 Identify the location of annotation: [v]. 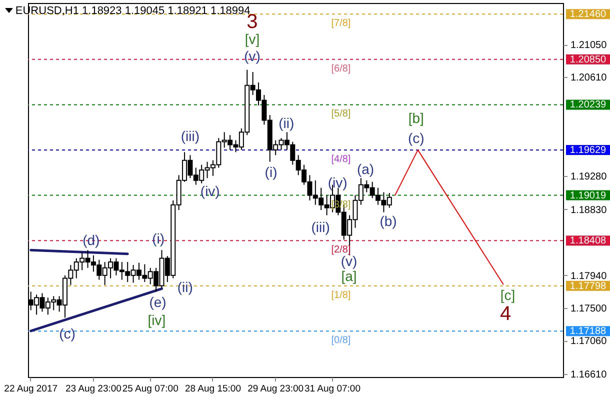
(252, 39).